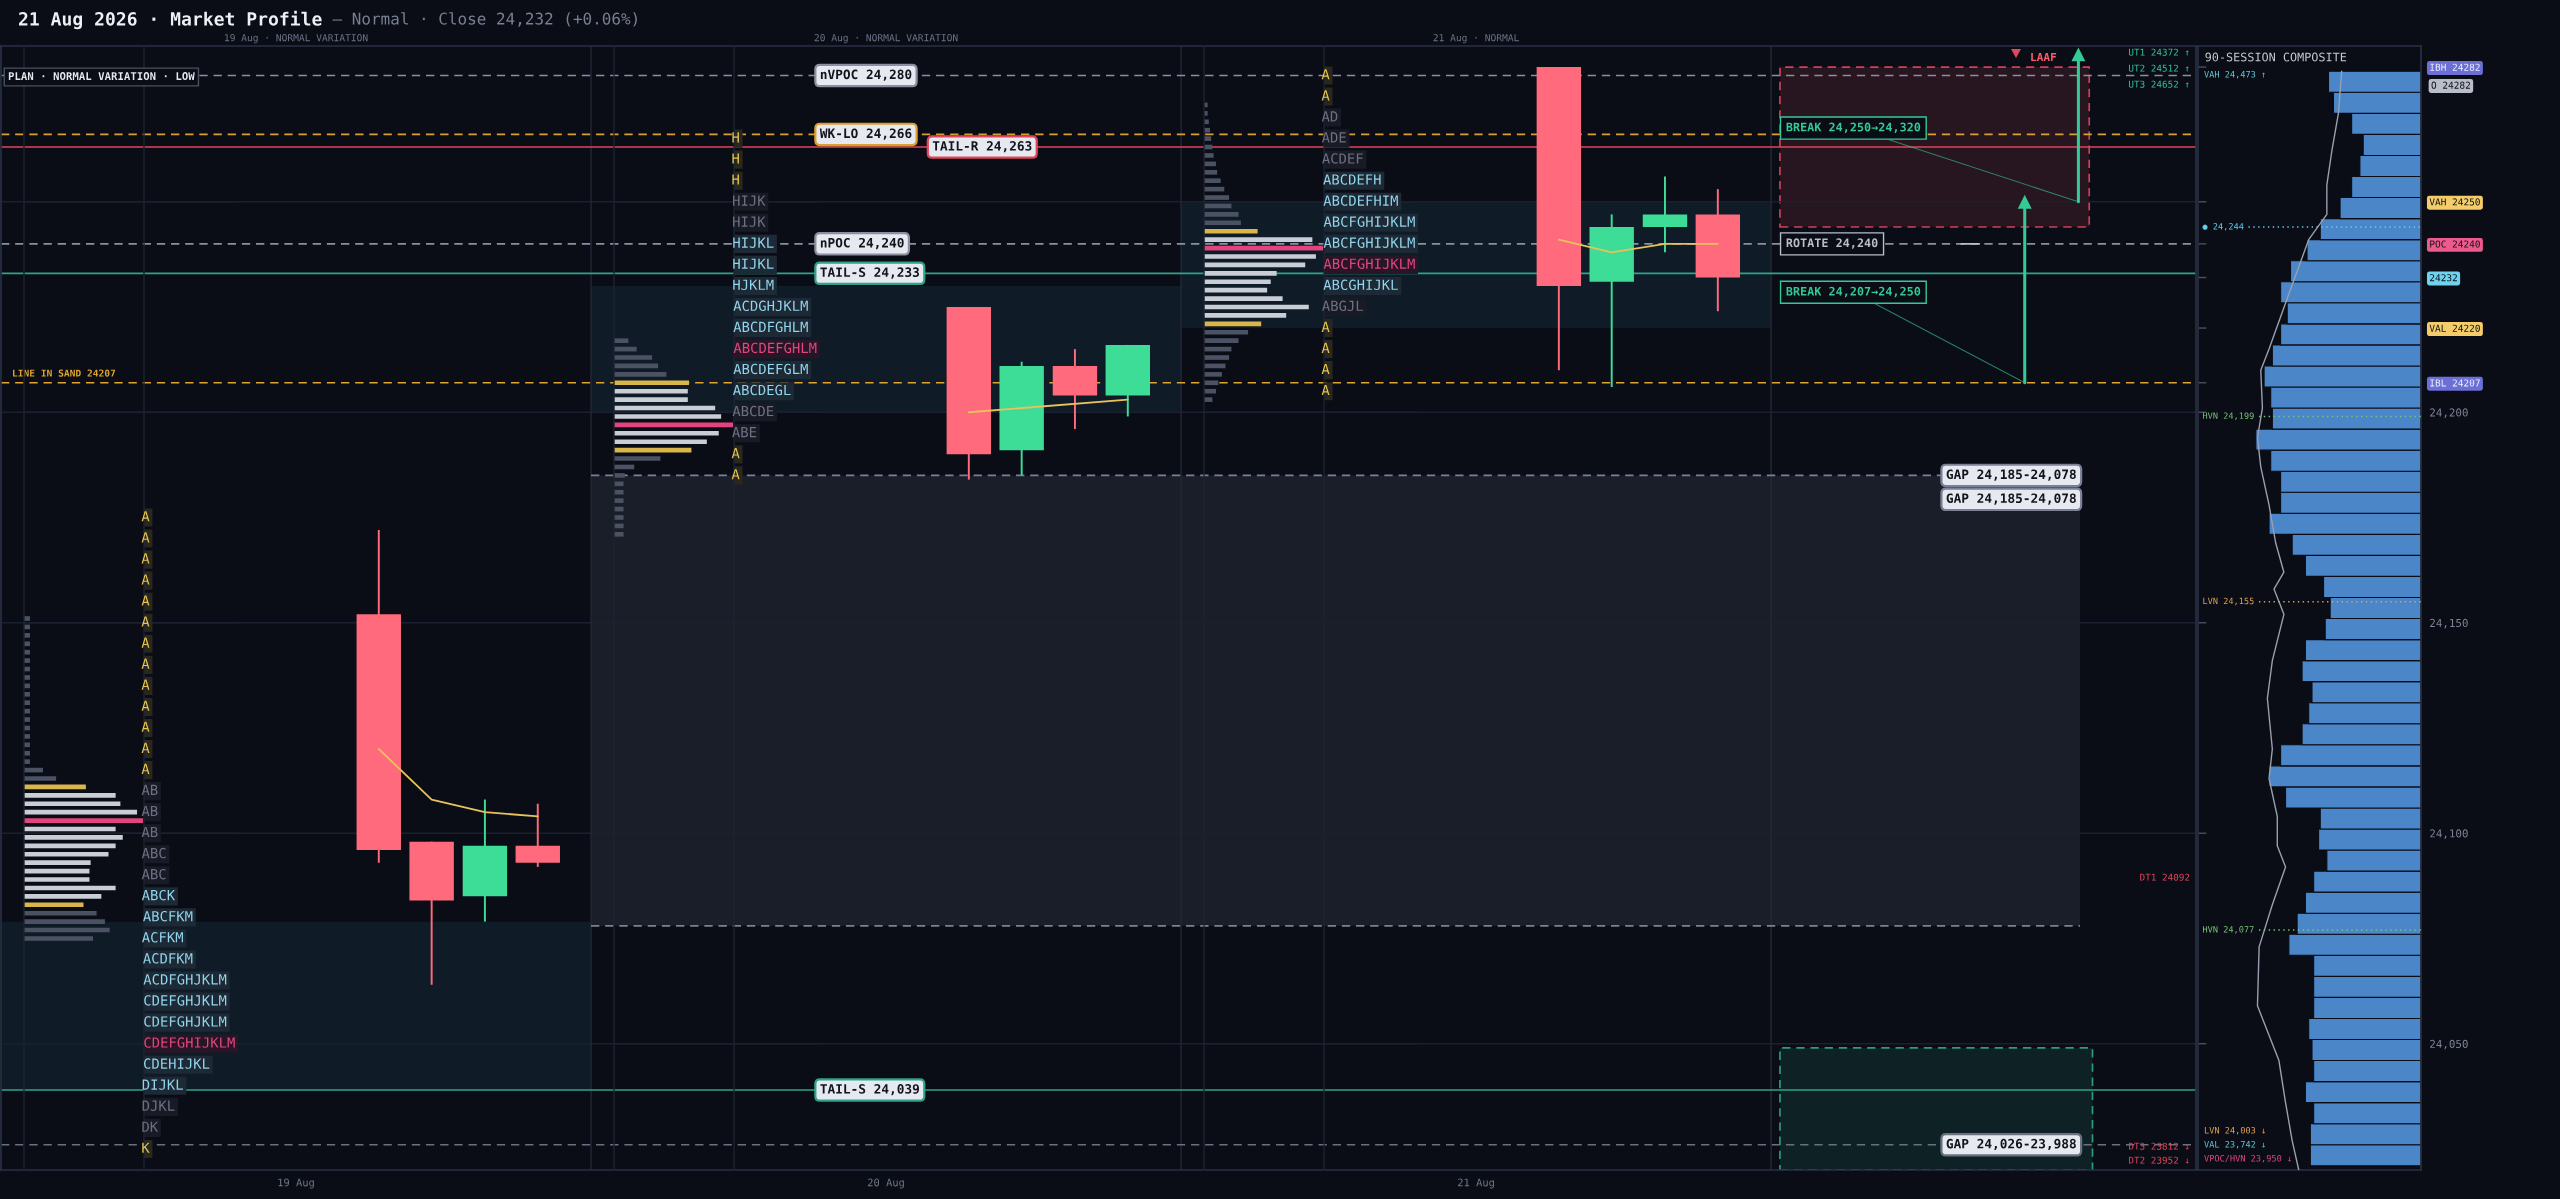 The image size is (2560, 1199). Describe the element at coordinates (1853, 127) in the screenshot. I see `text: BREAK 24,250→24,320` at that location.